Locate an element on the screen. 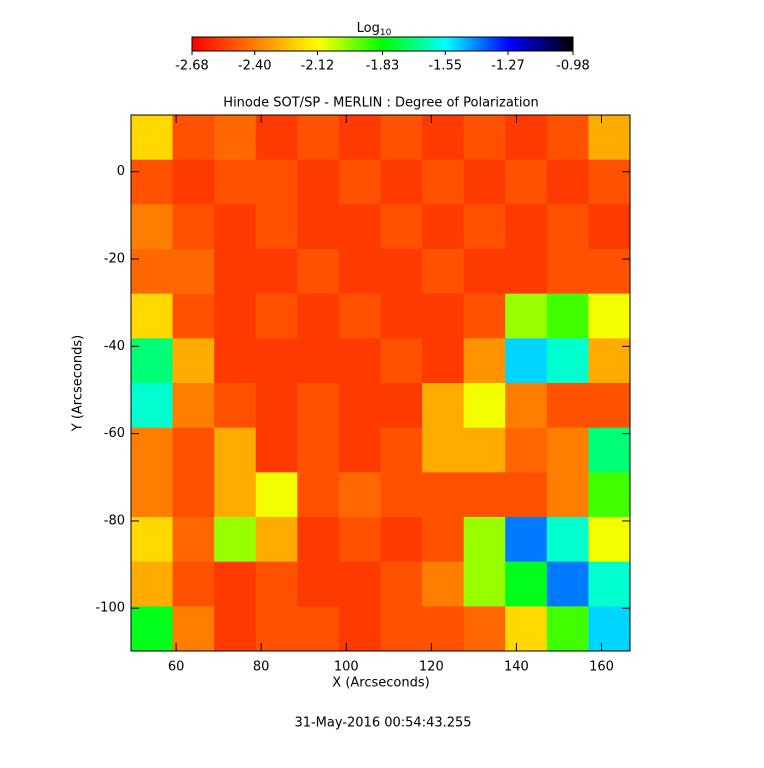  colorbar-tick-label: -1.83 is located at coordinates (383, 66).